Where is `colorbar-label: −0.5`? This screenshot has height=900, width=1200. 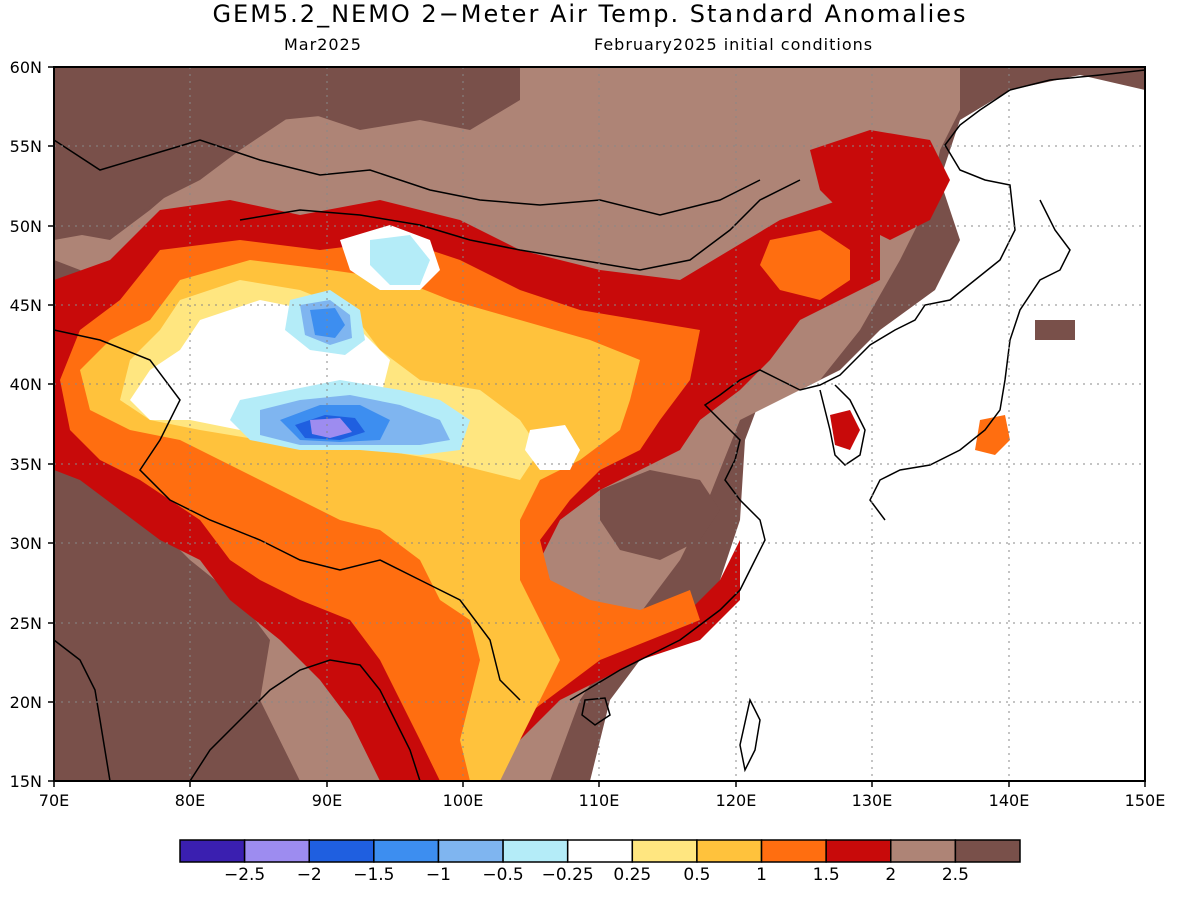
colorbar-label: −0.5 is located at coordinates (502, 875).